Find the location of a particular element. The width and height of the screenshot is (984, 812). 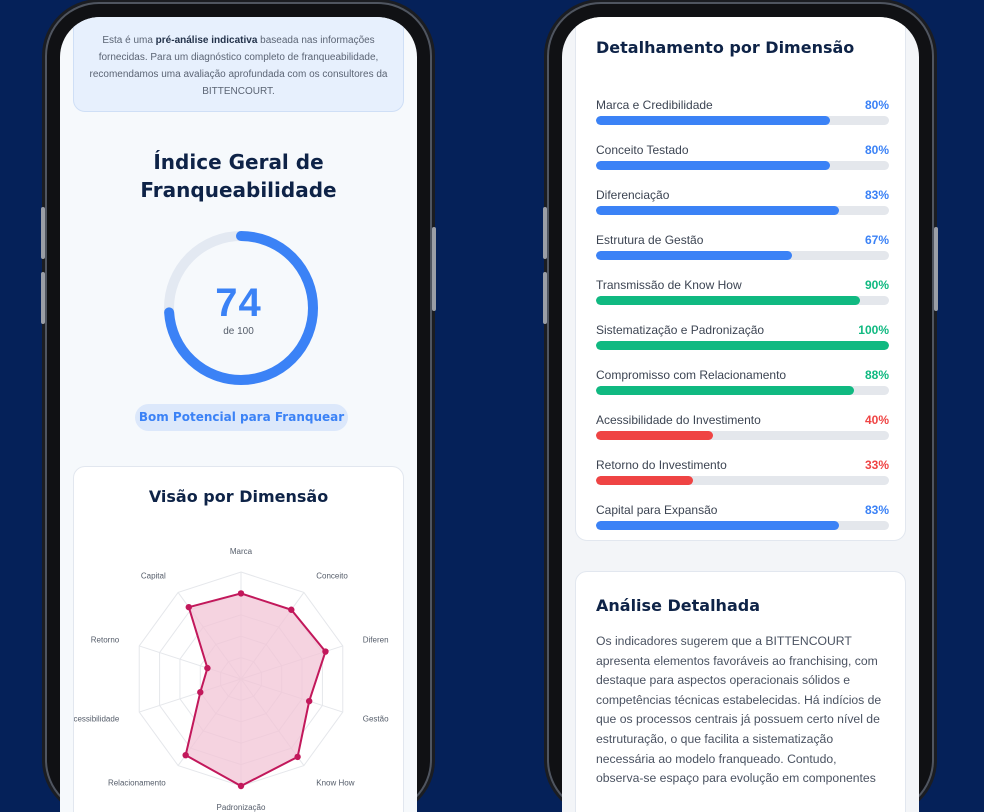

index-title: Índice Geral de Franqueabilidade is located at coordinates (238, 176).